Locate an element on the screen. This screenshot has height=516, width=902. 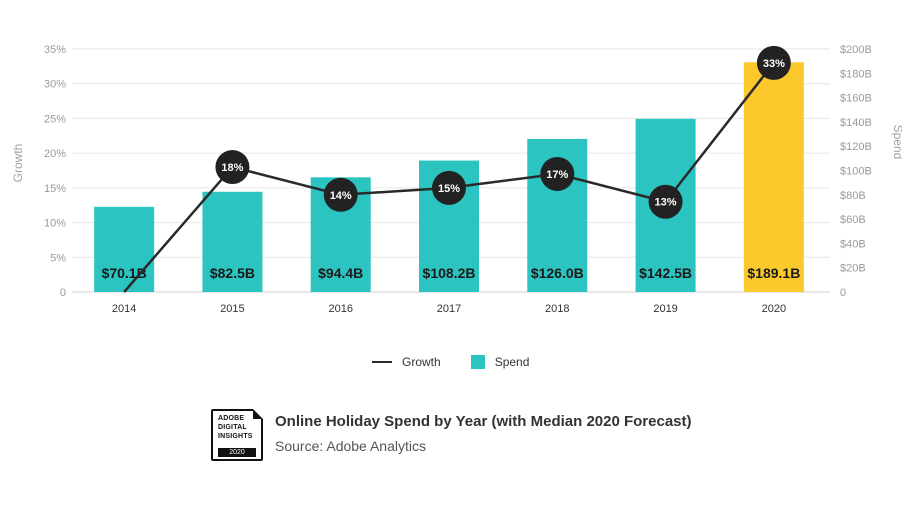
category-labels: 2014 2015 2016 2017 2018 2019 2020 is located at coordinates (449, 309).